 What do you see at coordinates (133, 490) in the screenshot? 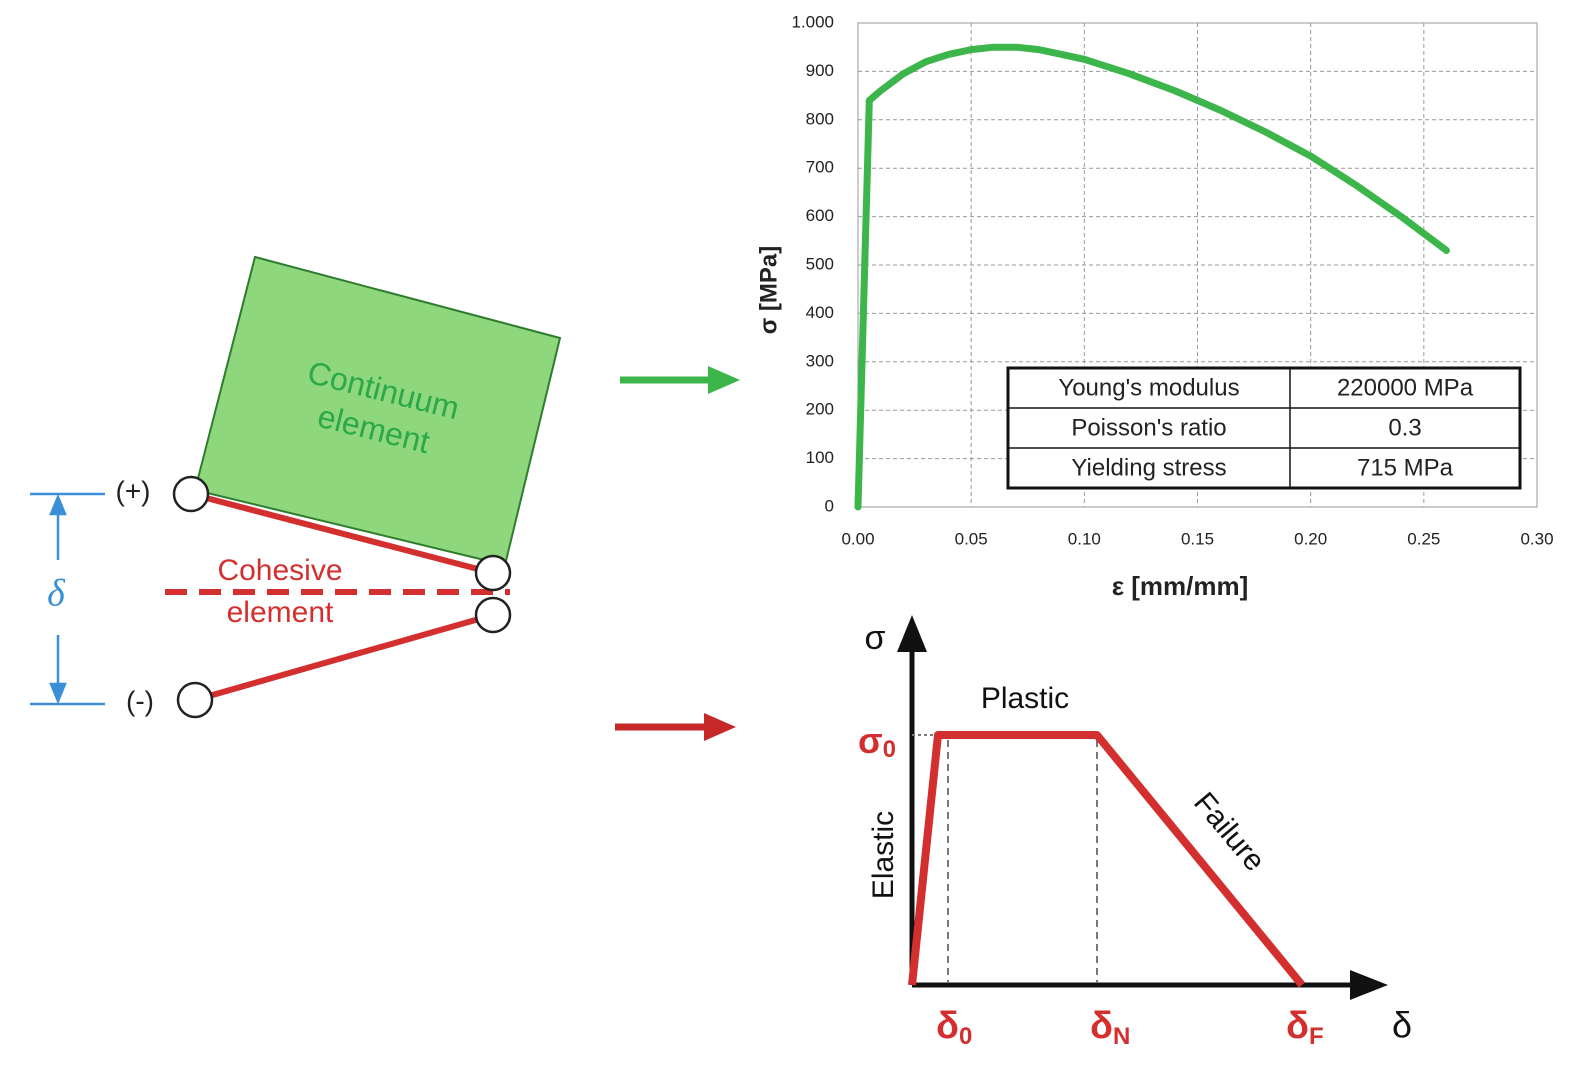
I see `plus-label: (+)` at bounding box center [133, 490].